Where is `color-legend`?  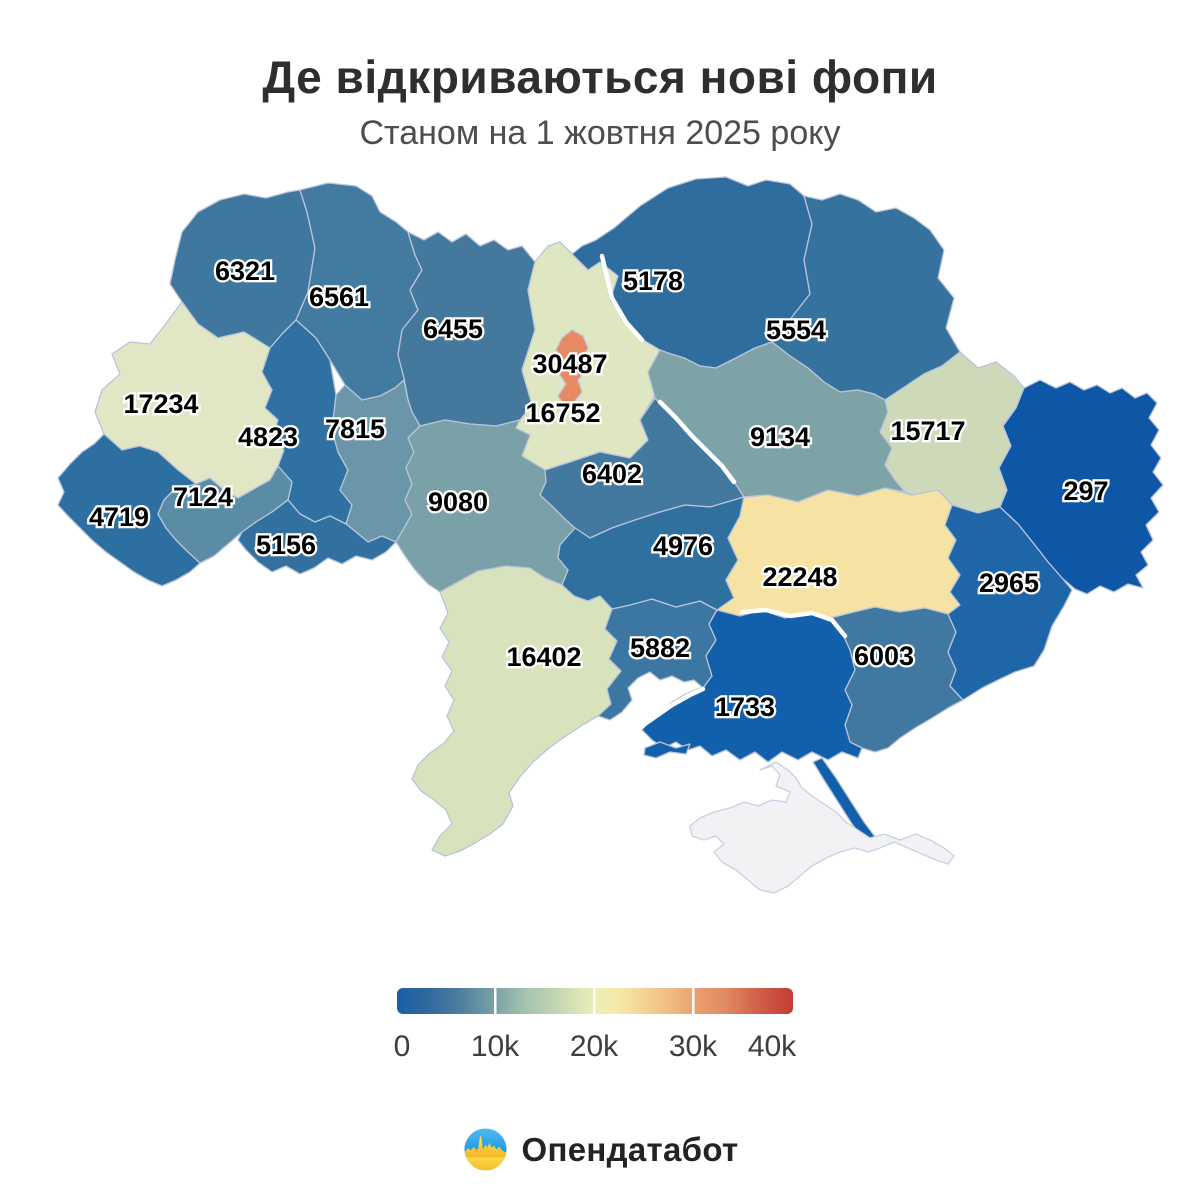 color-legend is located at coordinates (595, 1001).